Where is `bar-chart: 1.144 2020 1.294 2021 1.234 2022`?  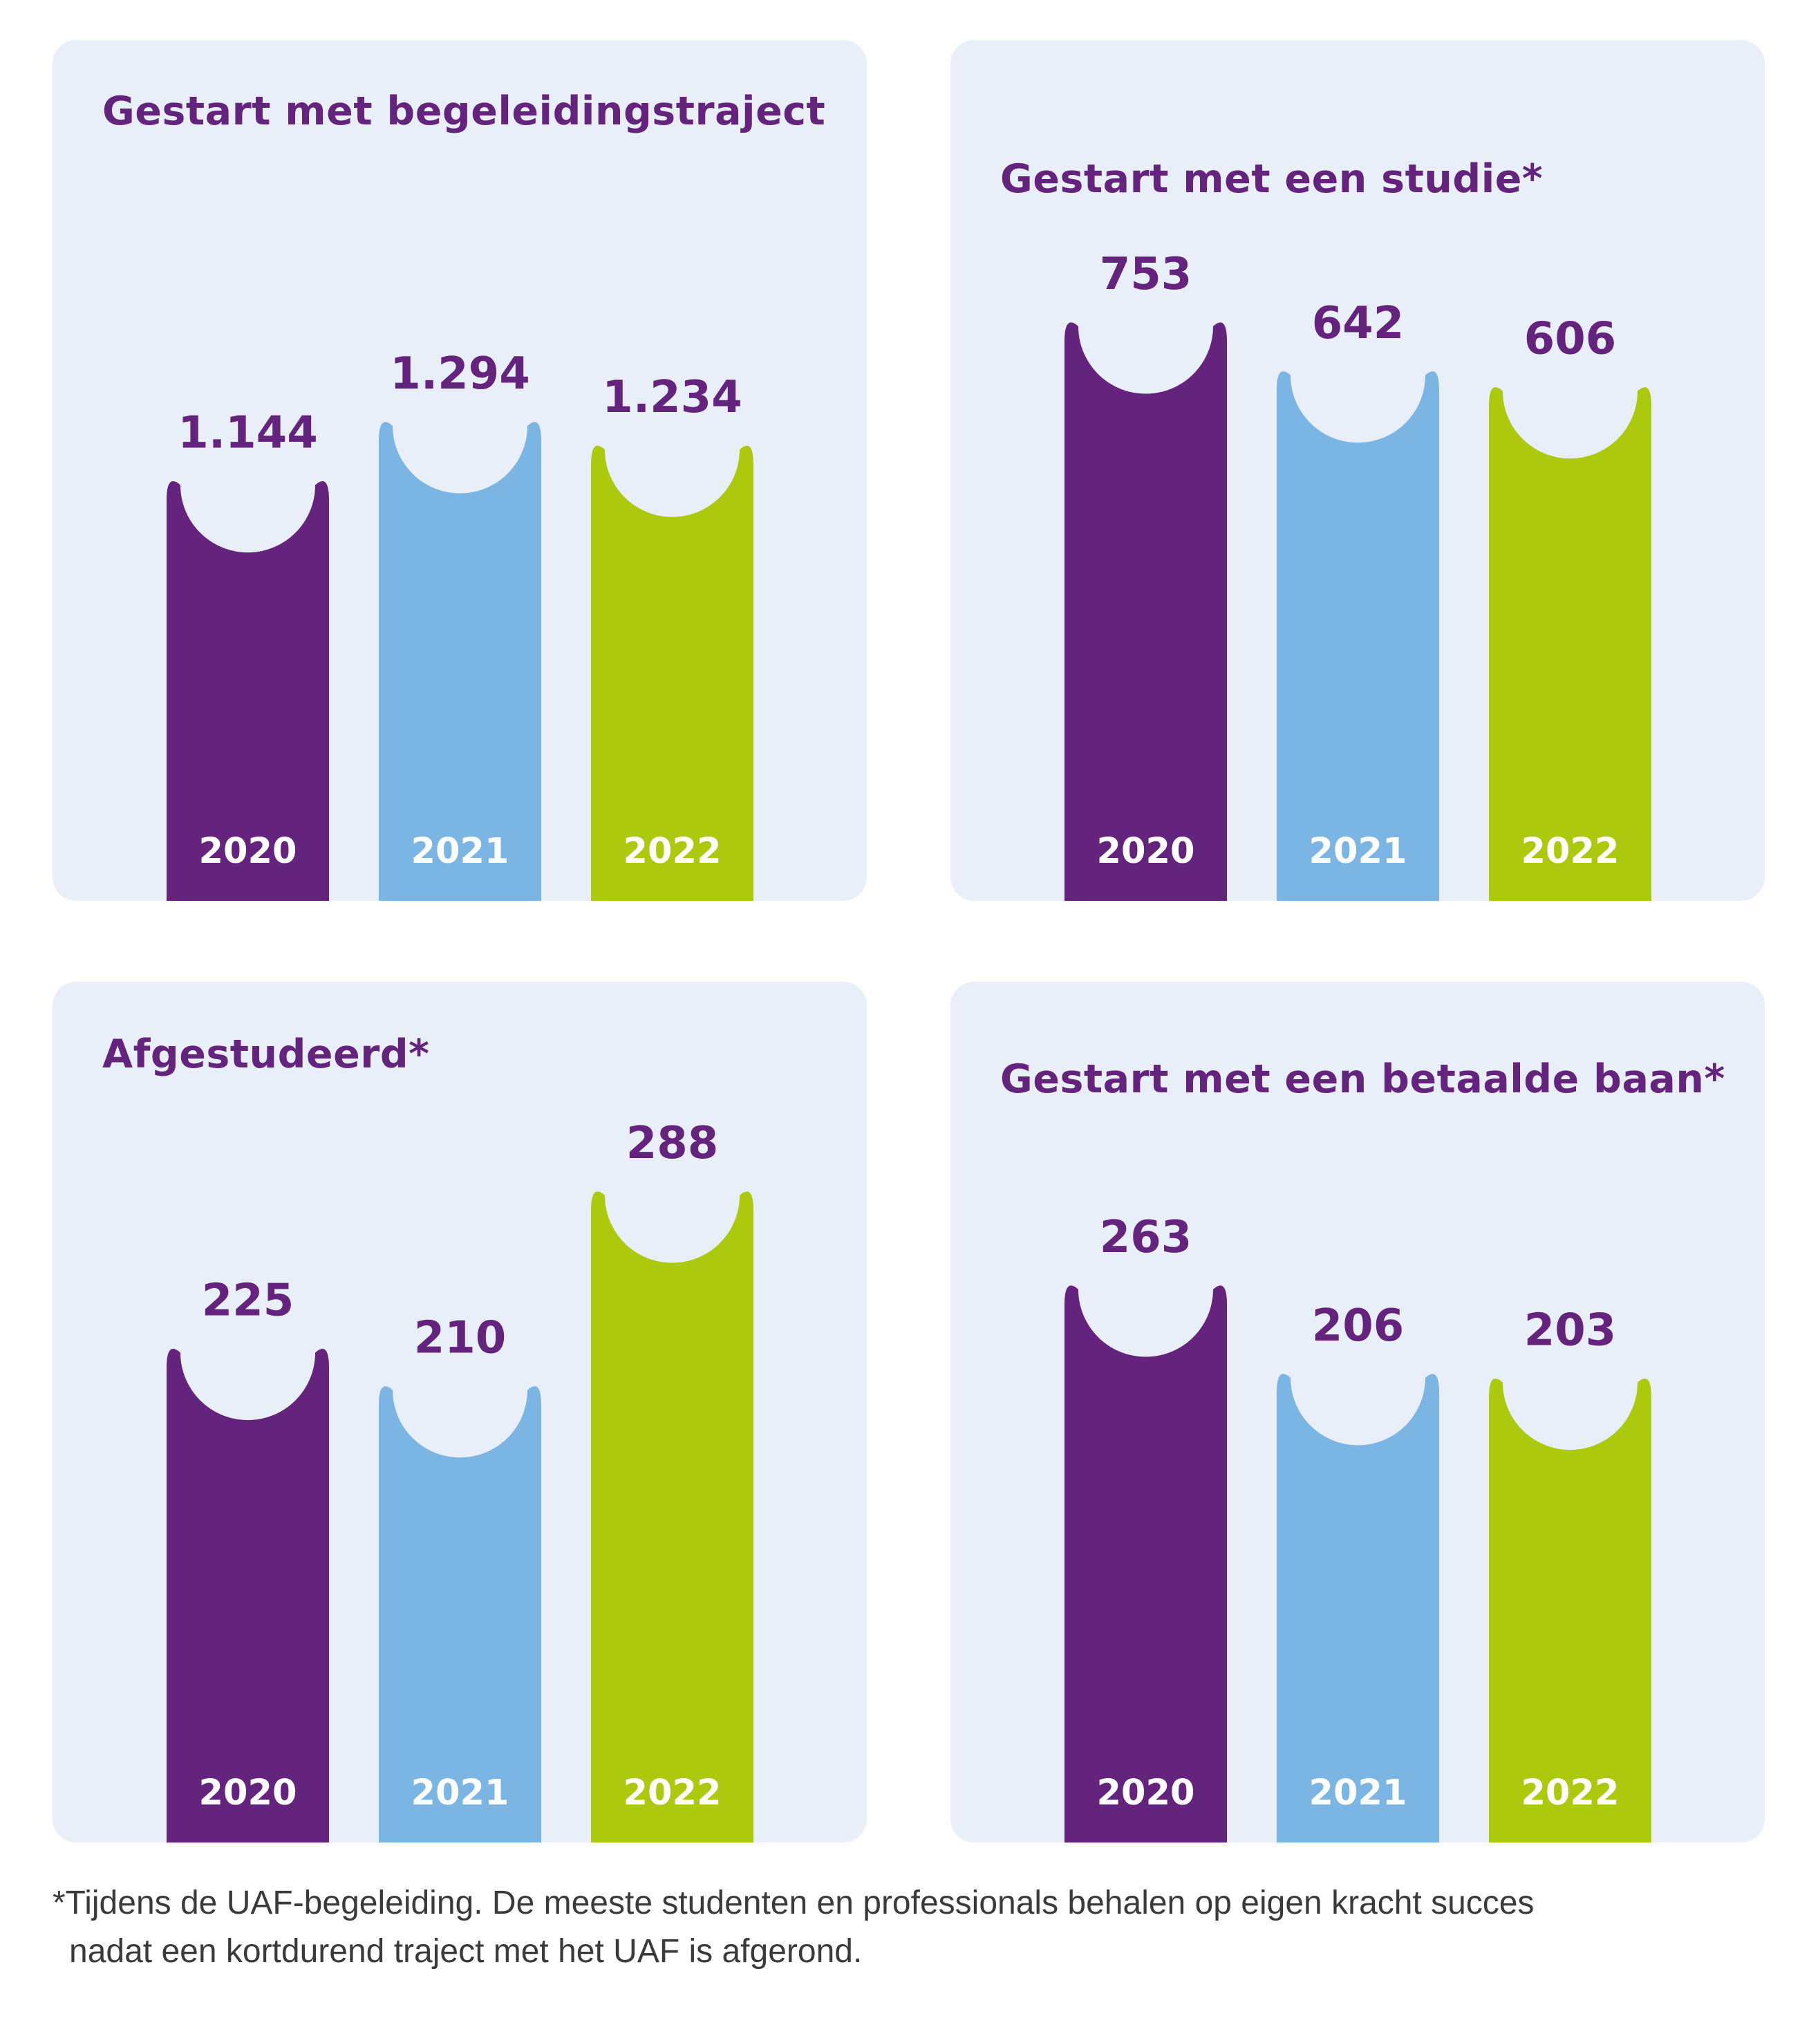 bar-chart: 1.144 2020 1.294 2021 1.234 2022 is located at coordinates (460, 624).